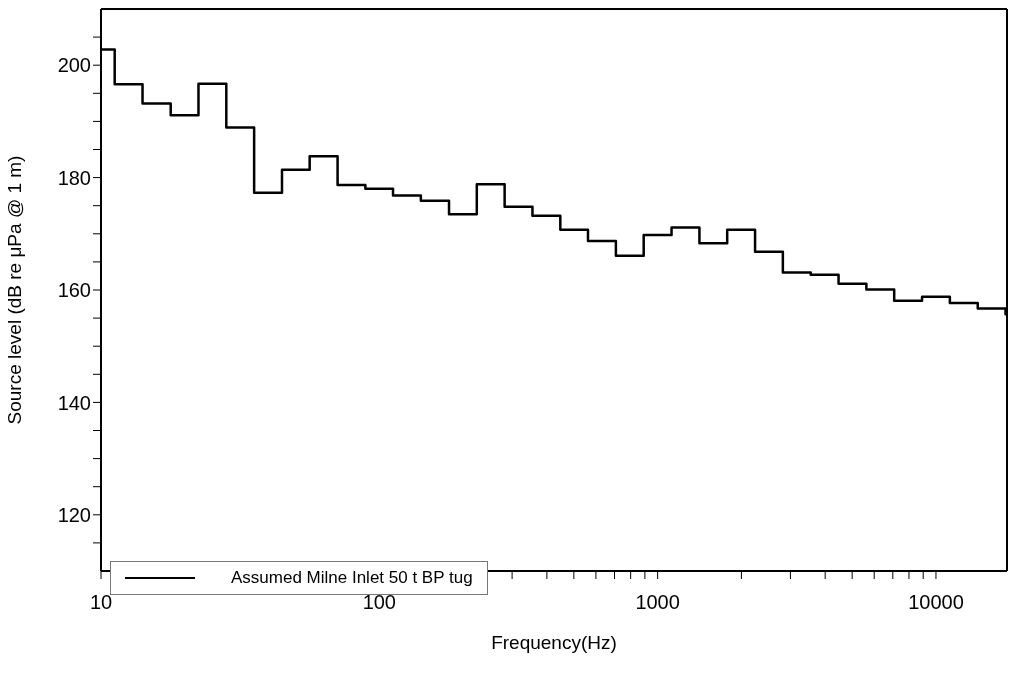  What do you see at coordinates (101, 602) in the screenshot?
I see `x-tick-label: 10` at bounding box center [101, 602].